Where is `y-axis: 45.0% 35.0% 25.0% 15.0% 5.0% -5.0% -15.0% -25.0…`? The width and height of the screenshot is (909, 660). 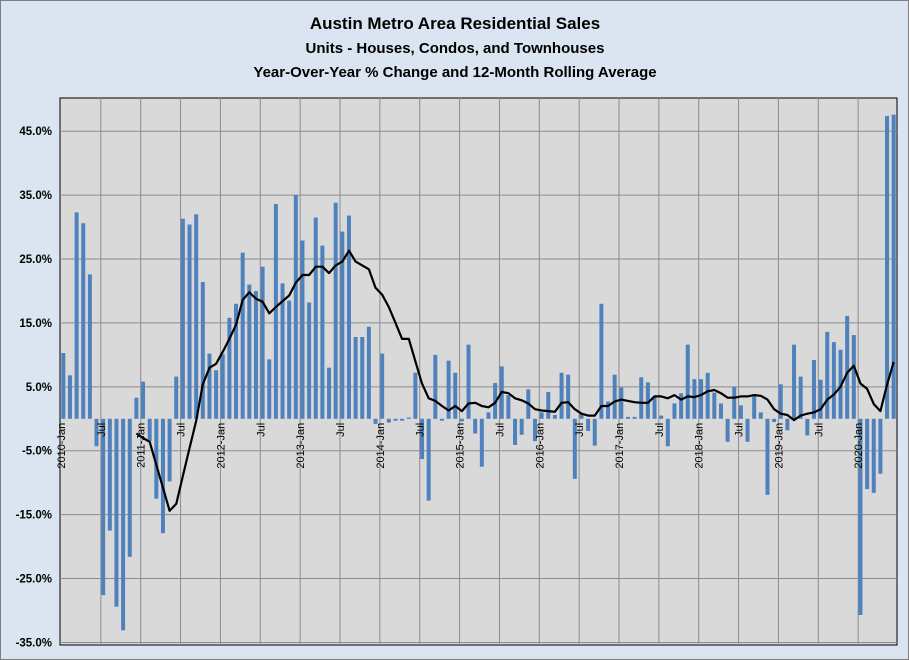
y-axis: 45.0% 35.0% 25.0% 15.0% 5.0% -5.0% -15.0% -25.0… is located at coordinates (34, 387).